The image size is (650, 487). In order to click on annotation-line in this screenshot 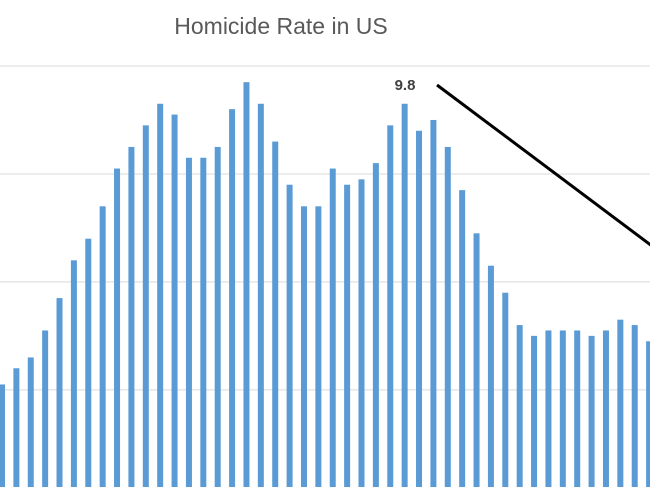, I will do `click(543, 165)`.